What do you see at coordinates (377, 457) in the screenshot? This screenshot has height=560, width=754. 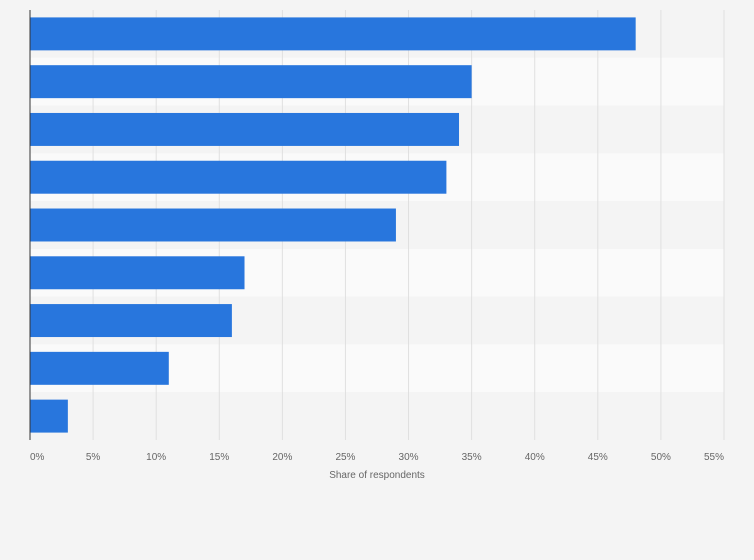 I see `x-tick-labels: 0% 5% 10% 15% 20% 25% 30% 35% 40% 45% 50% 55%` at bounding box center [377, 457].